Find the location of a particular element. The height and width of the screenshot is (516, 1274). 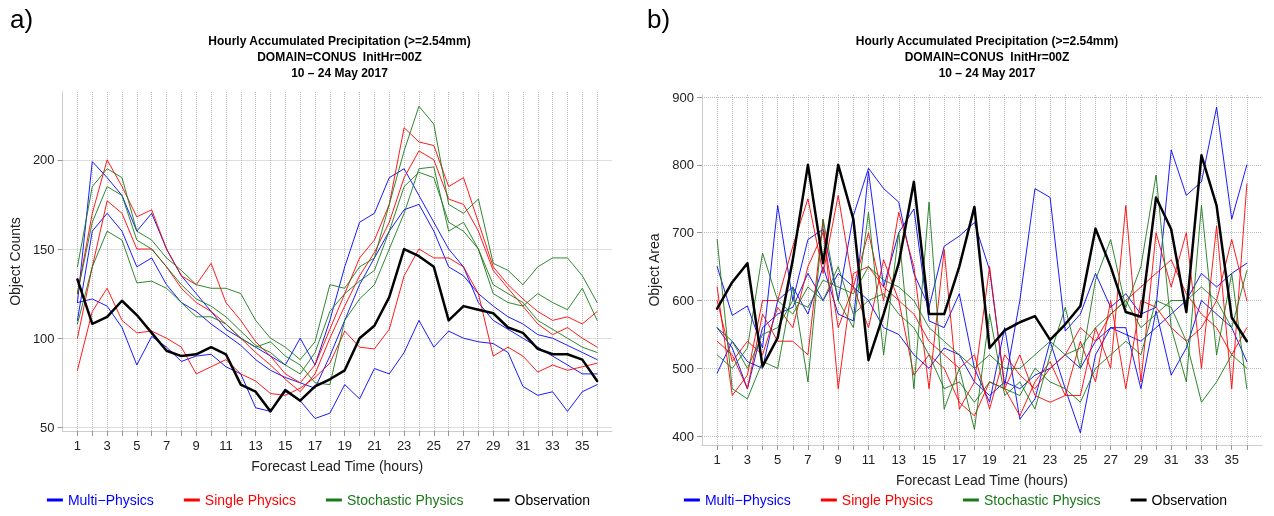

y-tick-label: 50 is located at coordinates (47, 427).